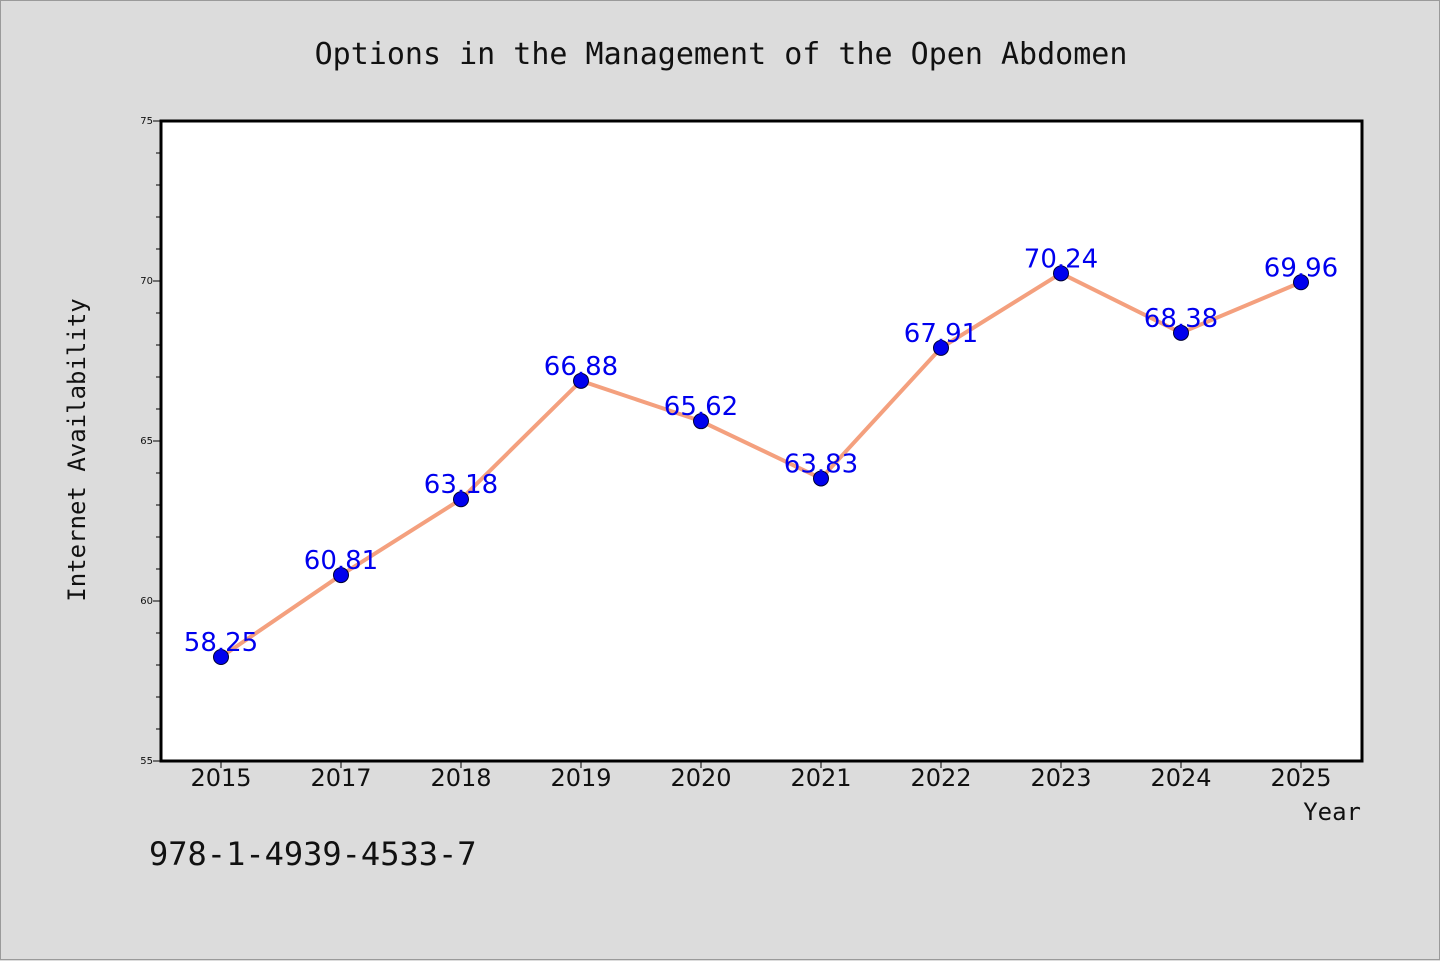 The image size is (1440, 961). What do you see at coordinates (146, 281) in the screenshot?
I see `y-tick-label: 70` at bounding box center [146, 281].